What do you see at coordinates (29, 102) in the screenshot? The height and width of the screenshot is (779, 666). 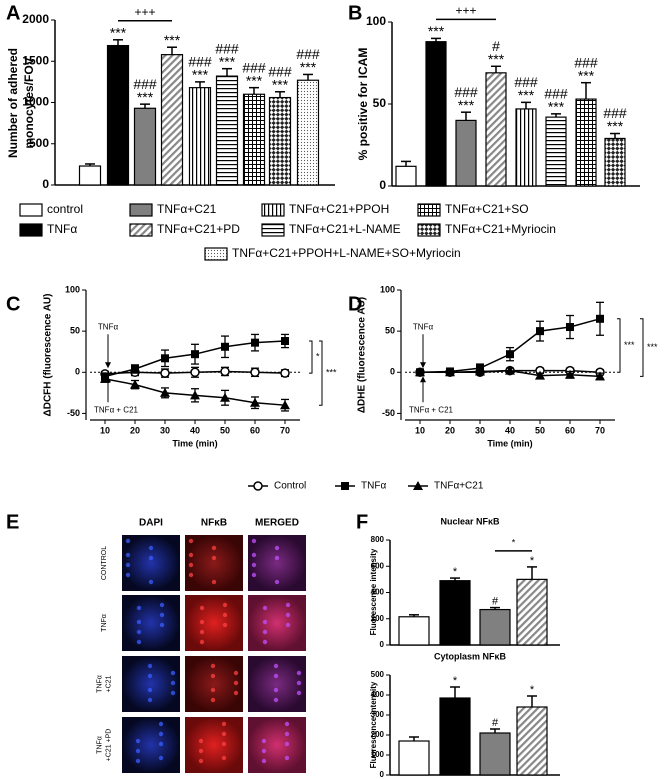 I see `y-axis-label: monocytes/FOV` at bounding box center [29, 102].